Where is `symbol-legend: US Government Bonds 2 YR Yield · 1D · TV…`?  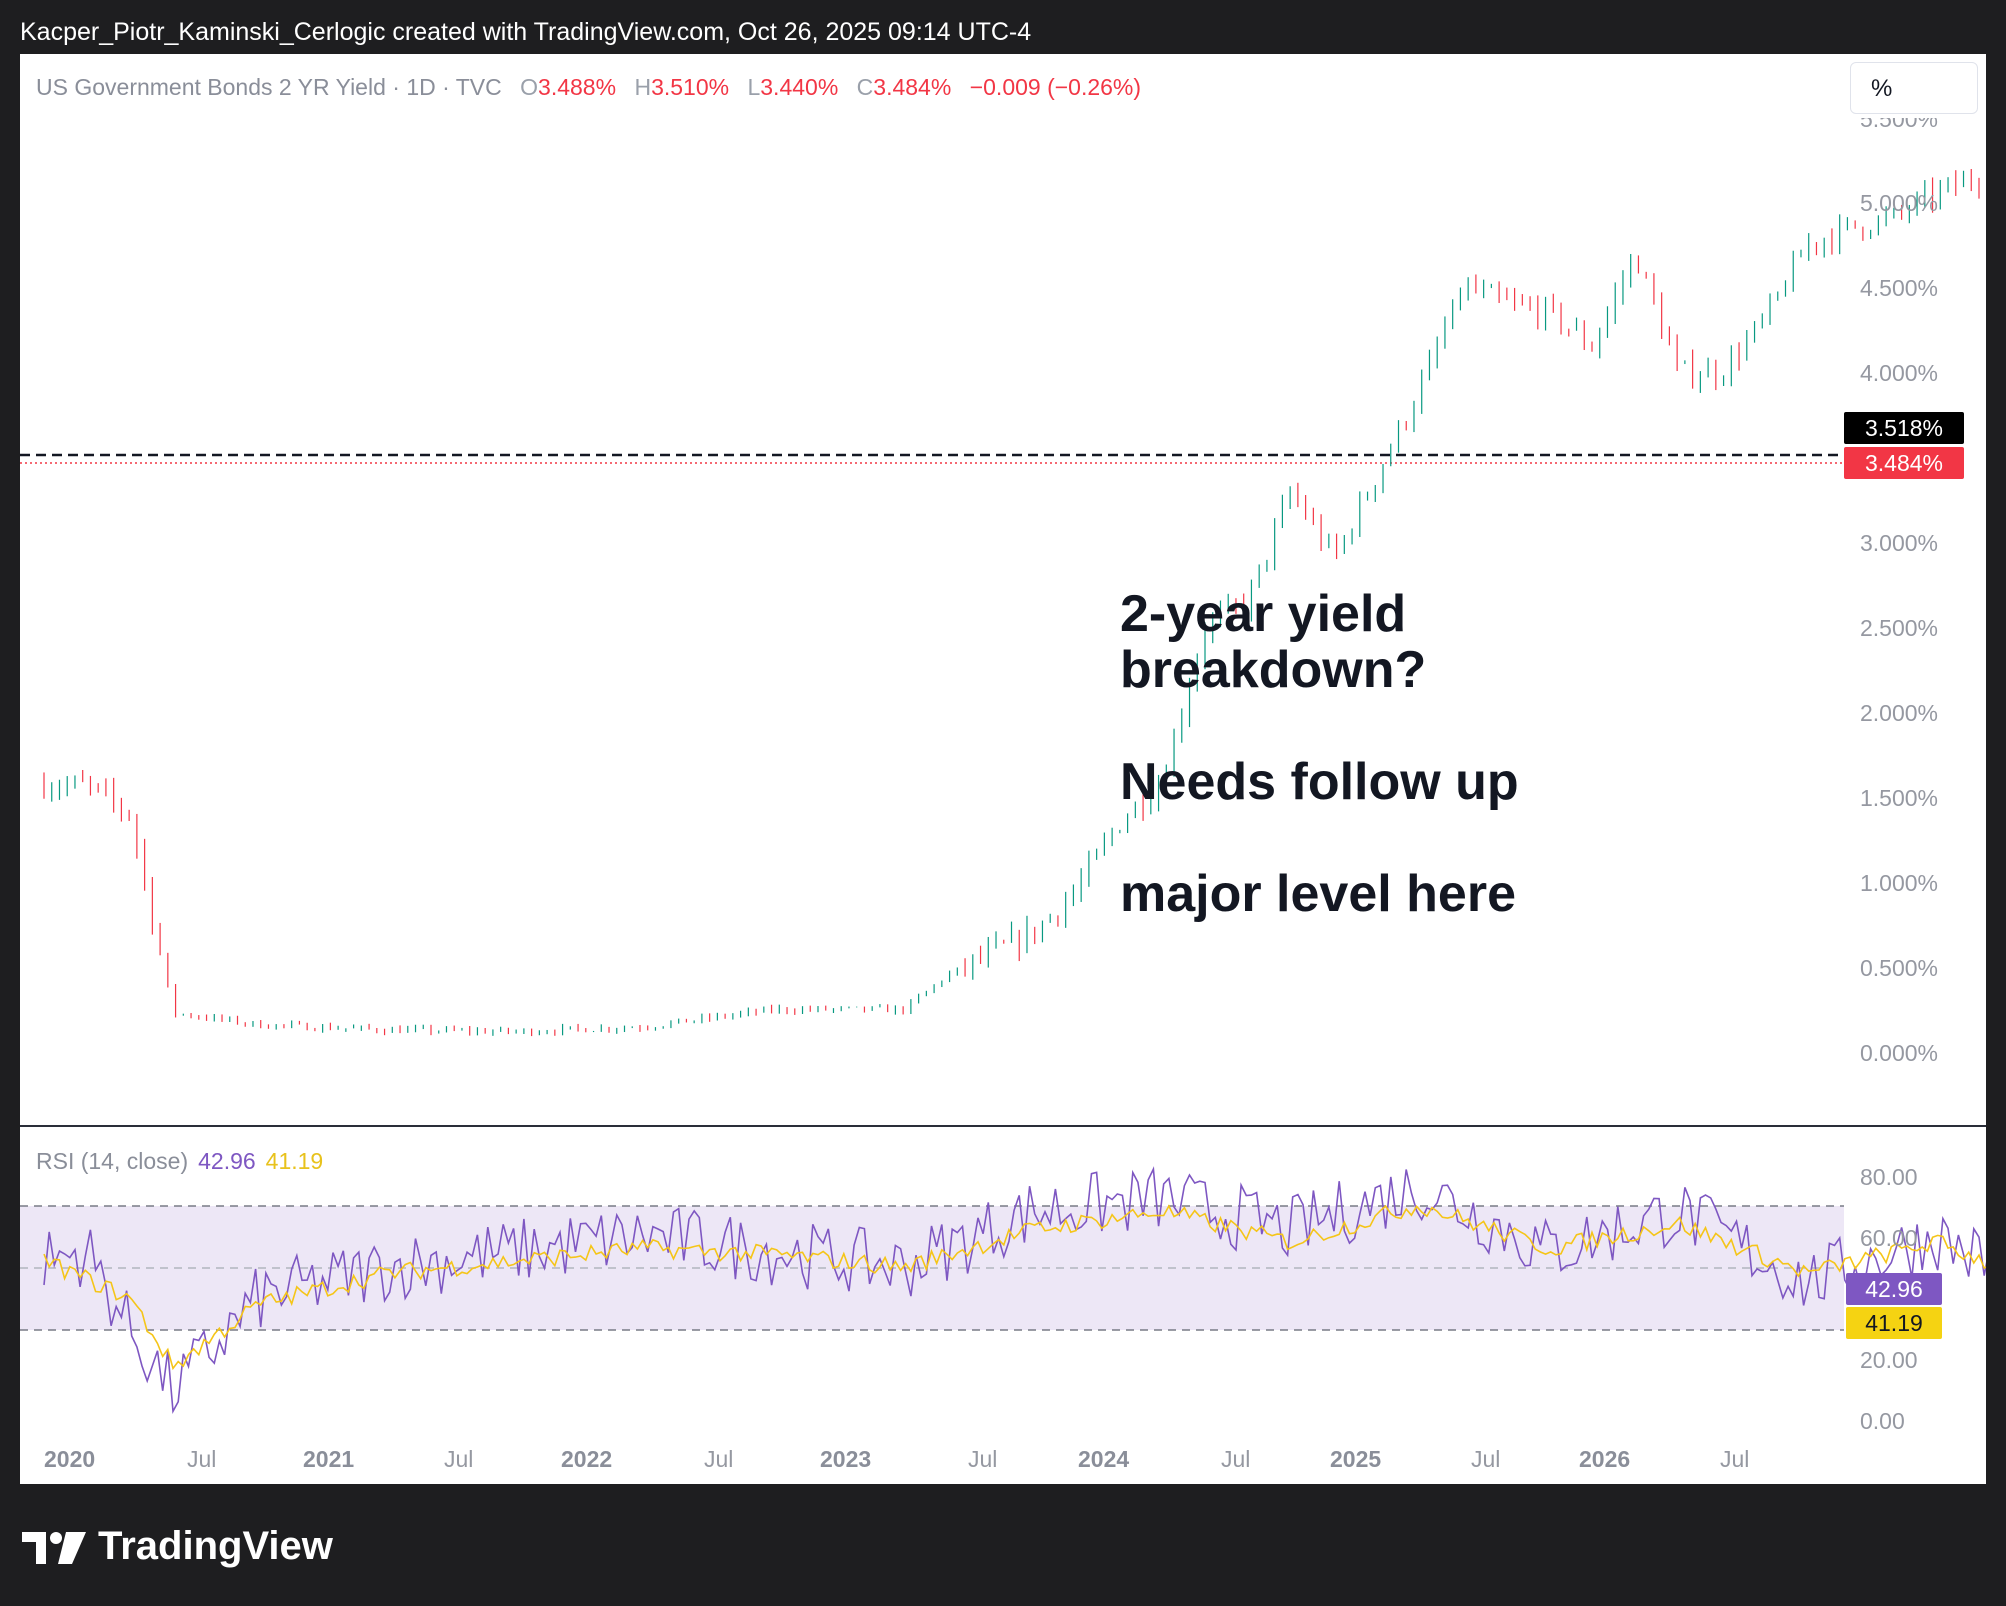 symbol-legend: US Government Bonds 2 YR Yield · 1D · TV… is located at coordinates (588, 87).